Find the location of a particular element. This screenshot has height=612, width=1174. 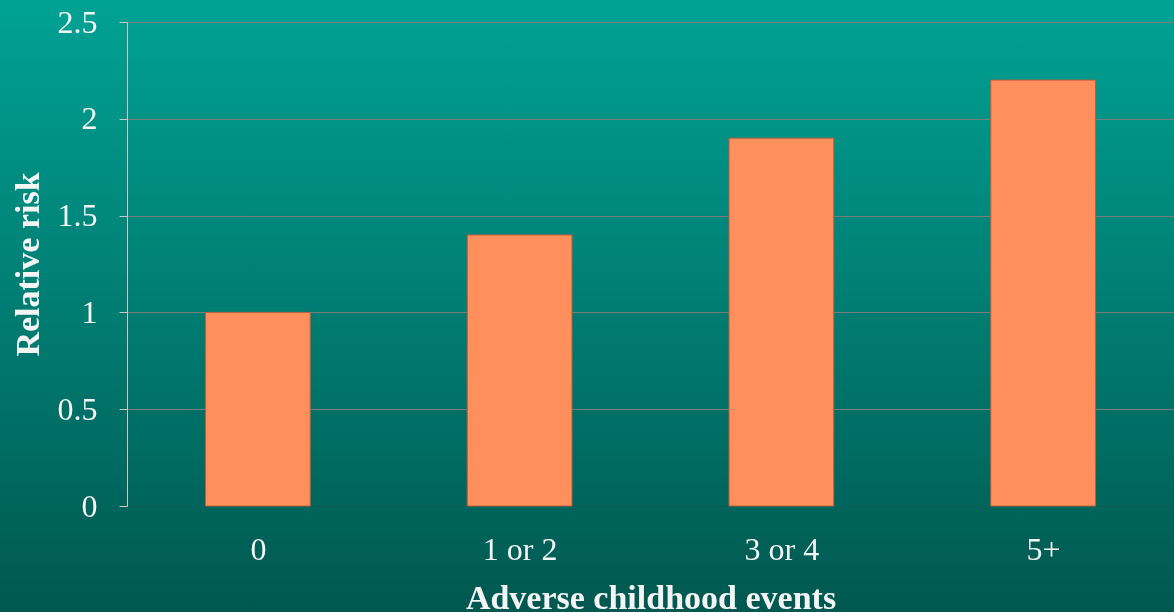

y-tick-label: 0 is located at coordinates (89, 505).